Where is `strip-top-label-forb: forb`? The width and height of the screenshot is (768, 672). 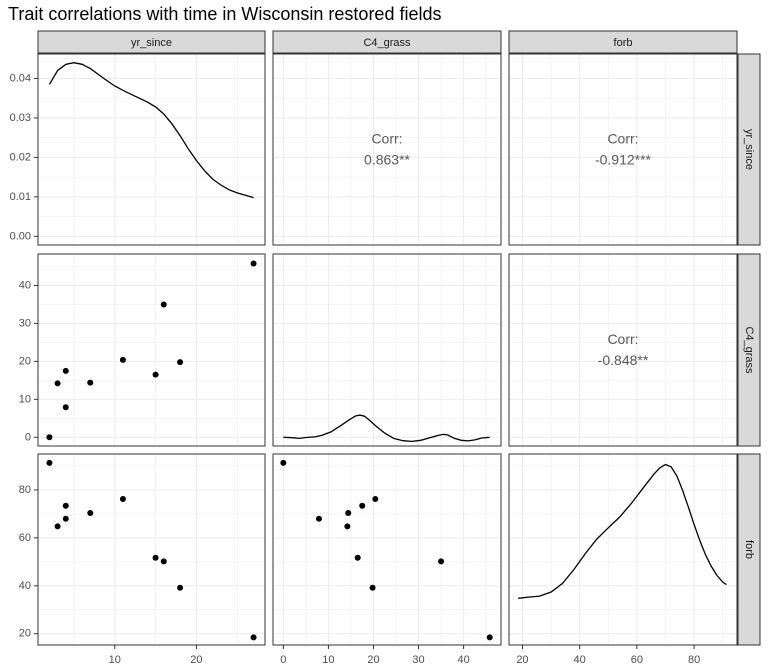 strip-top-label-forb: forb is located at coordinates (623, 43).